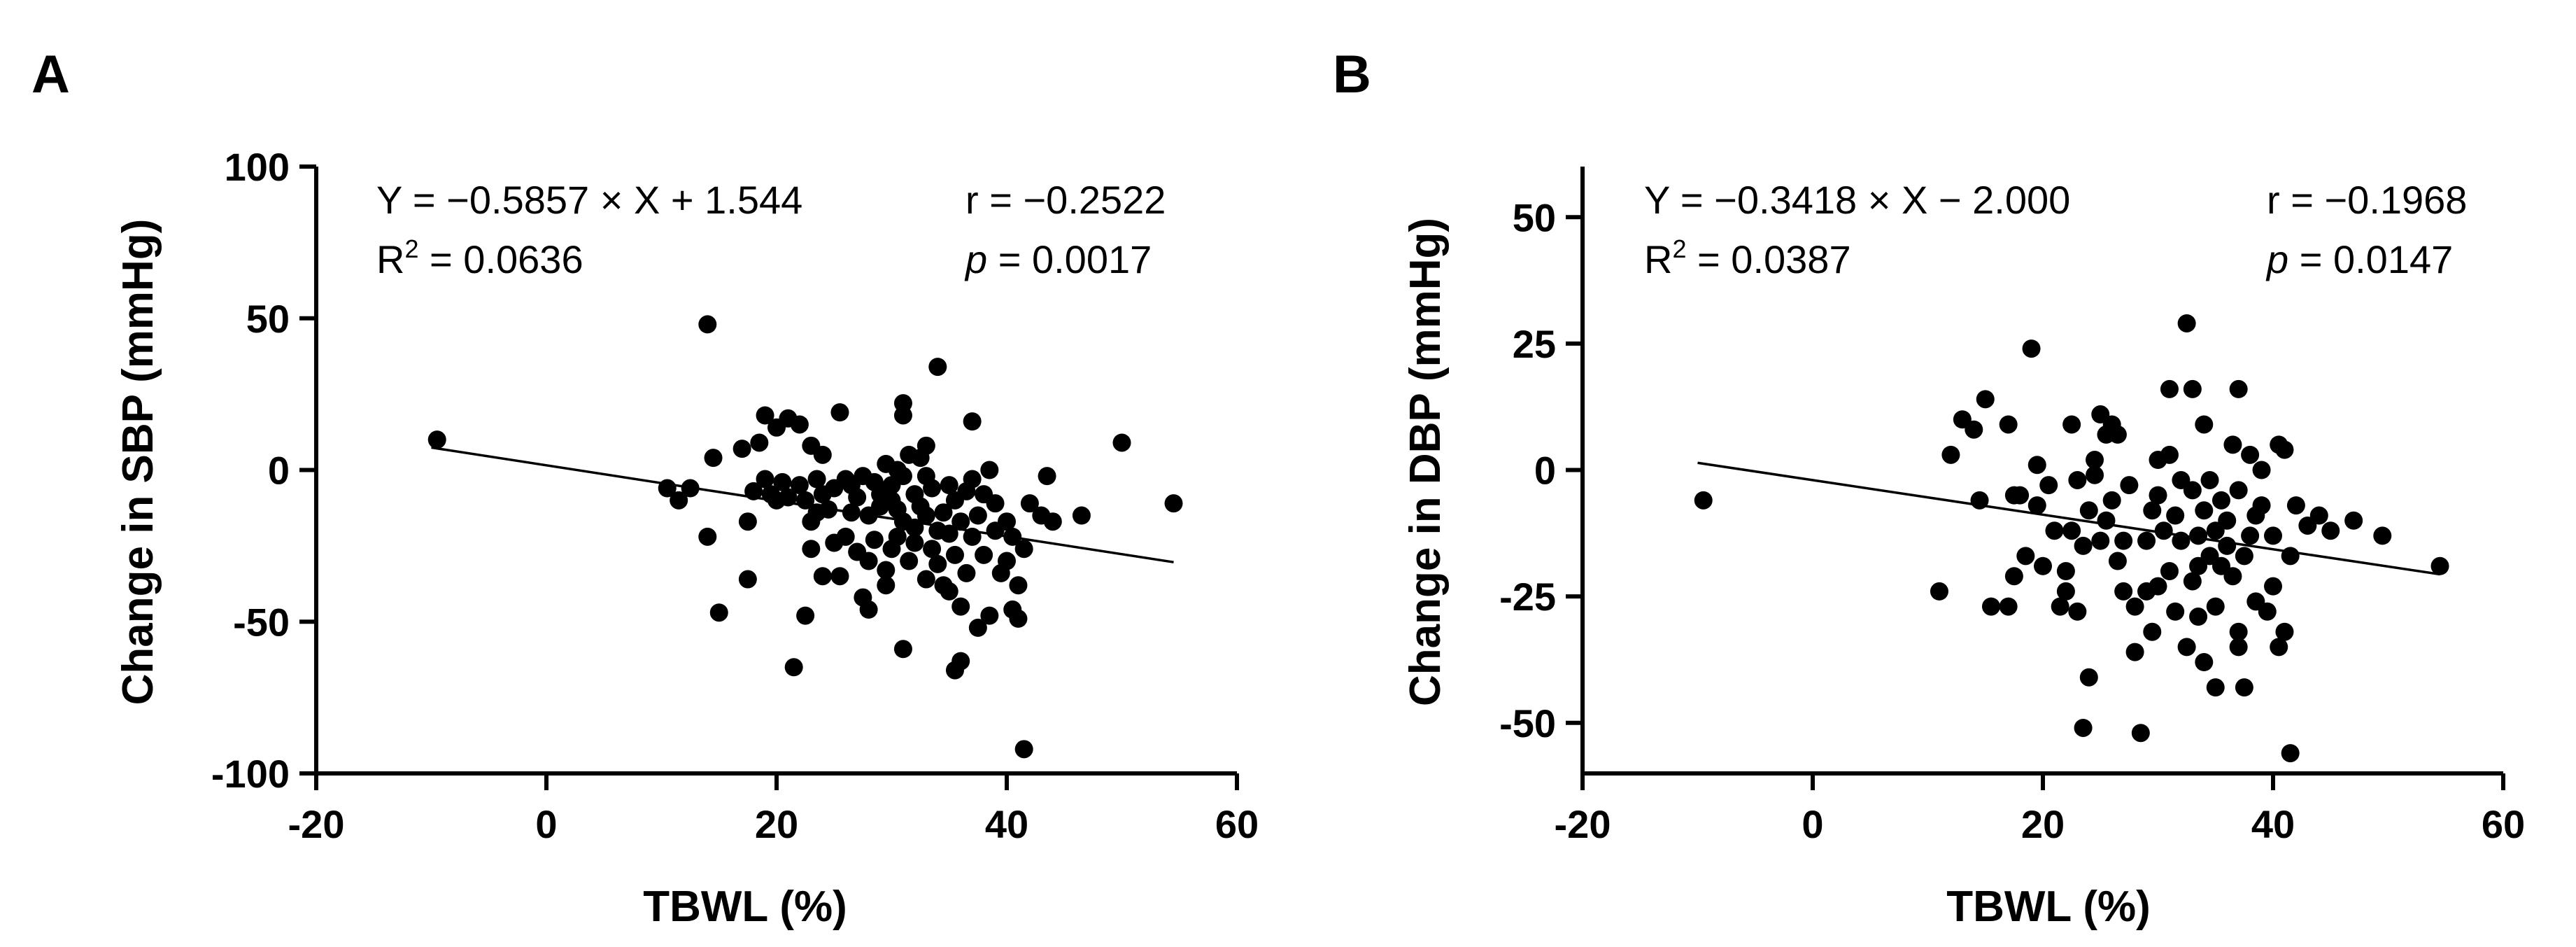 Image resolution: width=2576 pixels, height=947 pixels. I want to click on p-symbol: p, so click(2276, 259).